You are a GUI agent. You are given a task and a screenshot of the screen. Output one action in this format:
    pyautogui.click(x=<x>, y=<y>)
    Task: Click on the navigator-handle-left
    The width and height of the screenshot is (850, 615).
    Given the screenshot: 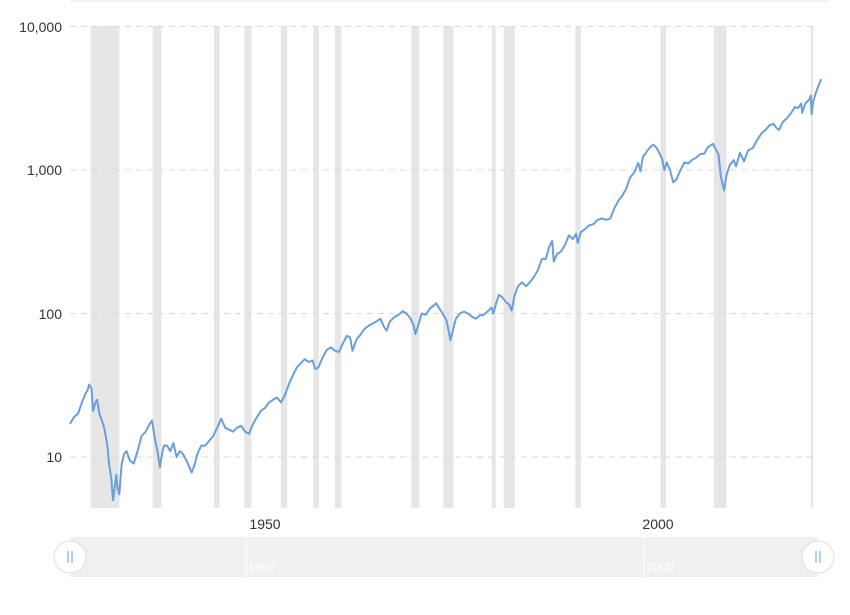 What is the action you would take?
    pyautogui.click(x=70, y=557)
    